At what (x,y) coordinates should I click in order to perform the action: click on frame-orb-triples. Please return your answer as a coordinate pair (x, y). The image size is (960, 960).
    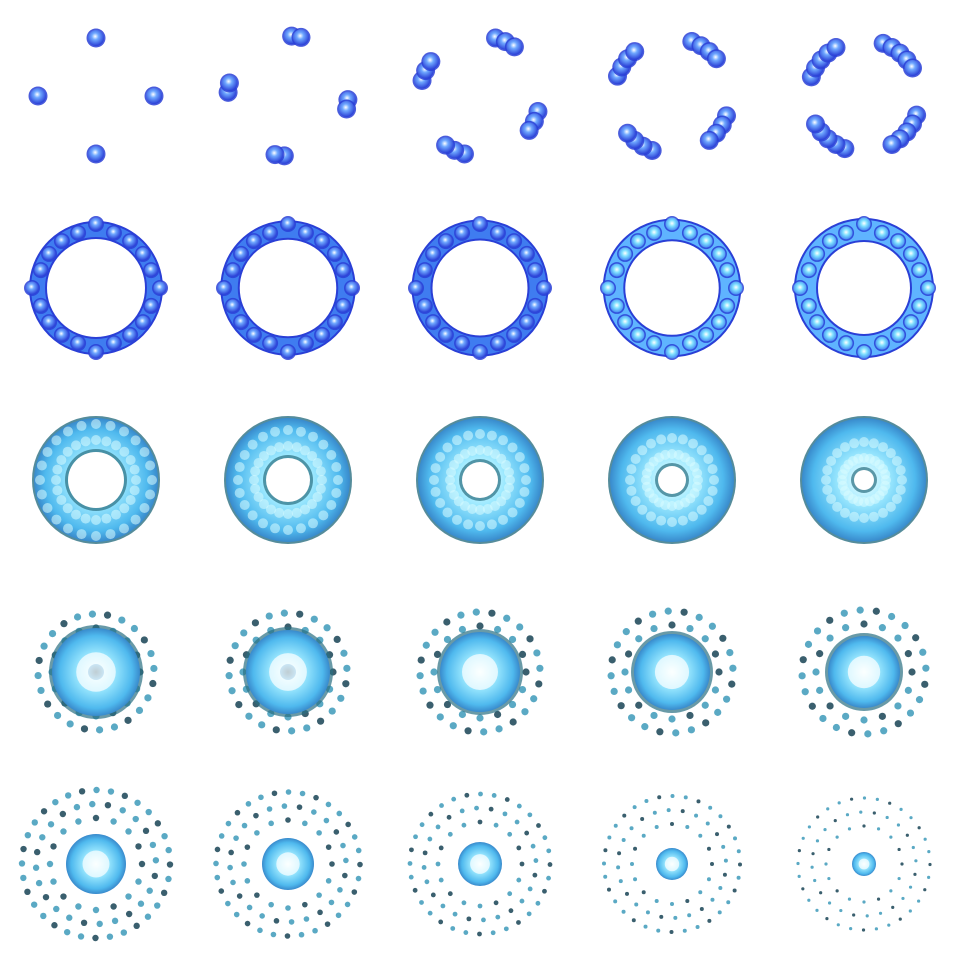
    Looking at the image, I should click on (480, 96).